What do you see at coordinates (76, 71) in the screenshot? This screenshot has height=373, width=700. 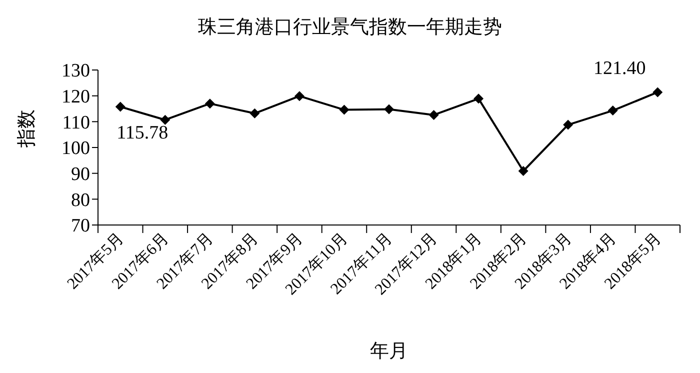 I see `y-tick-label: 130` at bounding box center [76, 71].